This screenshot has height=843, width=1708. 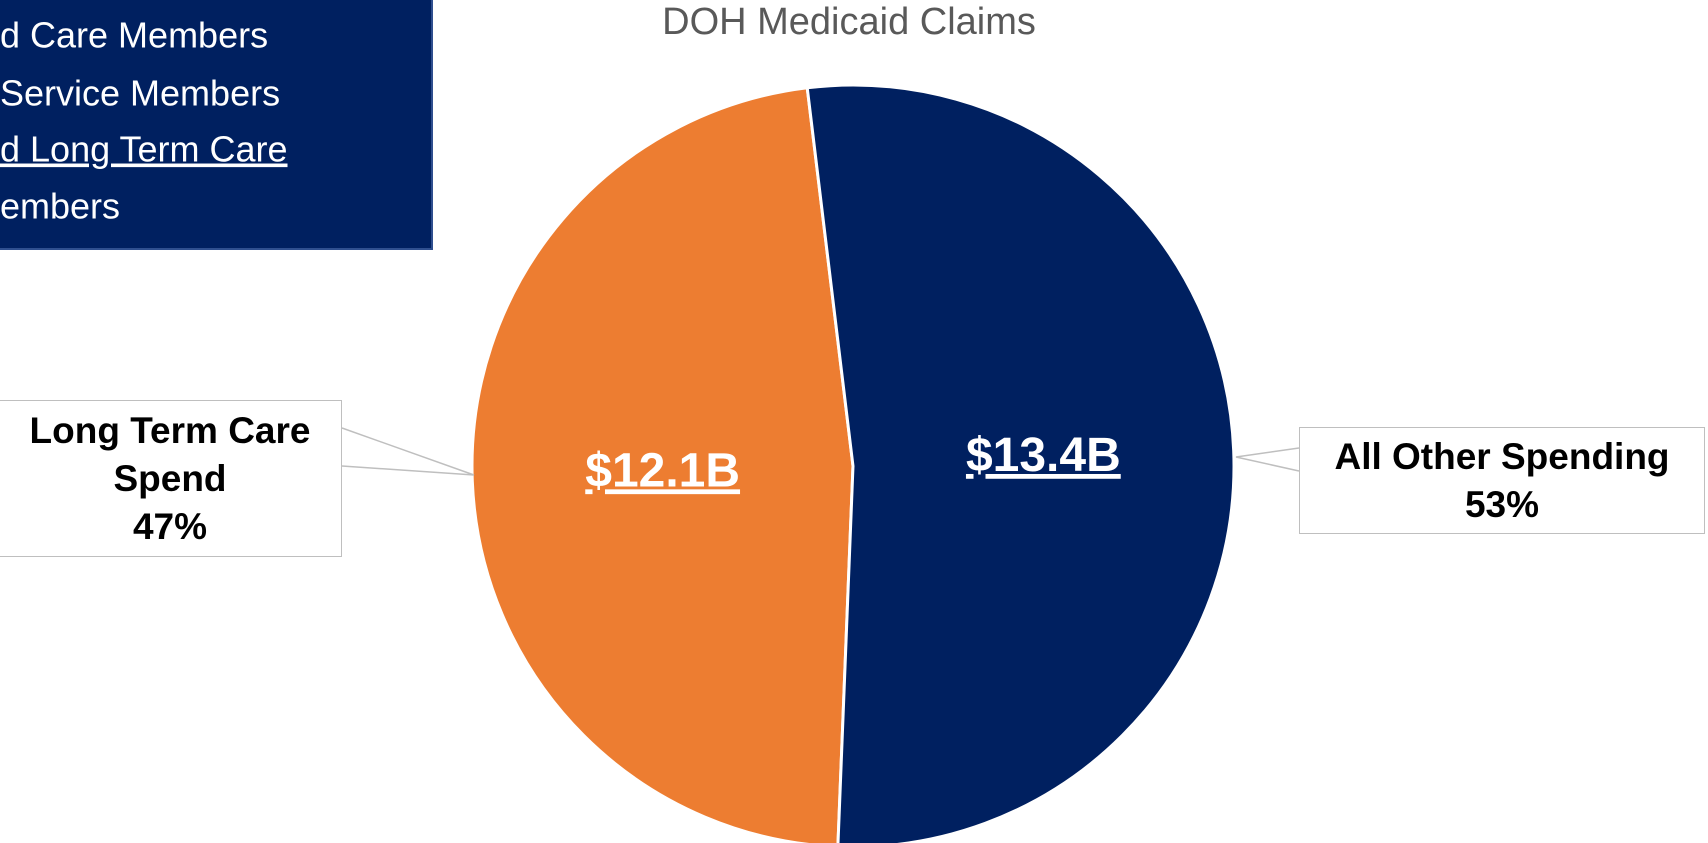 What do you see at coordinates (1043, 455) in the screenshot?
I see `value-label: $13.4B` at bounding box center [1043, 455].